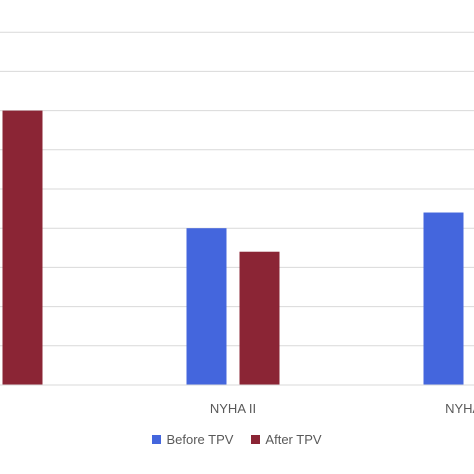 The width and height of the screenshot is (474, 474). I want to click on legend-swatch-before-tpv, so click(157, 439).